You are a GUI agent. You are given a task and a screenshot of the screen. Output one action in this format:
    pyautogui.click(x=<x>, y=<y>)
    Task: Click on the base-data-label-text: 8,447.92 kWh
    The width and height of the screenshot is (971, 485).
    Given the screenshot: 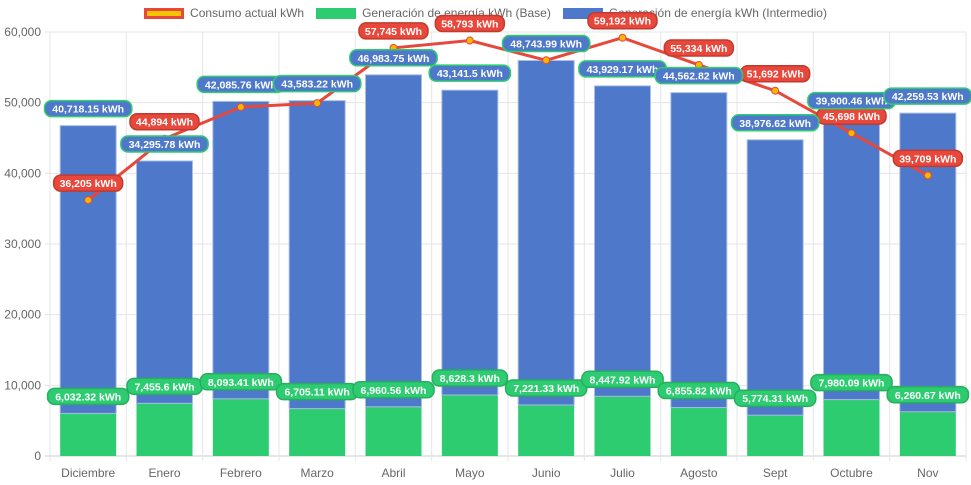 What is the action you would take?
    pyautogui.click(x=623, y=380)
    